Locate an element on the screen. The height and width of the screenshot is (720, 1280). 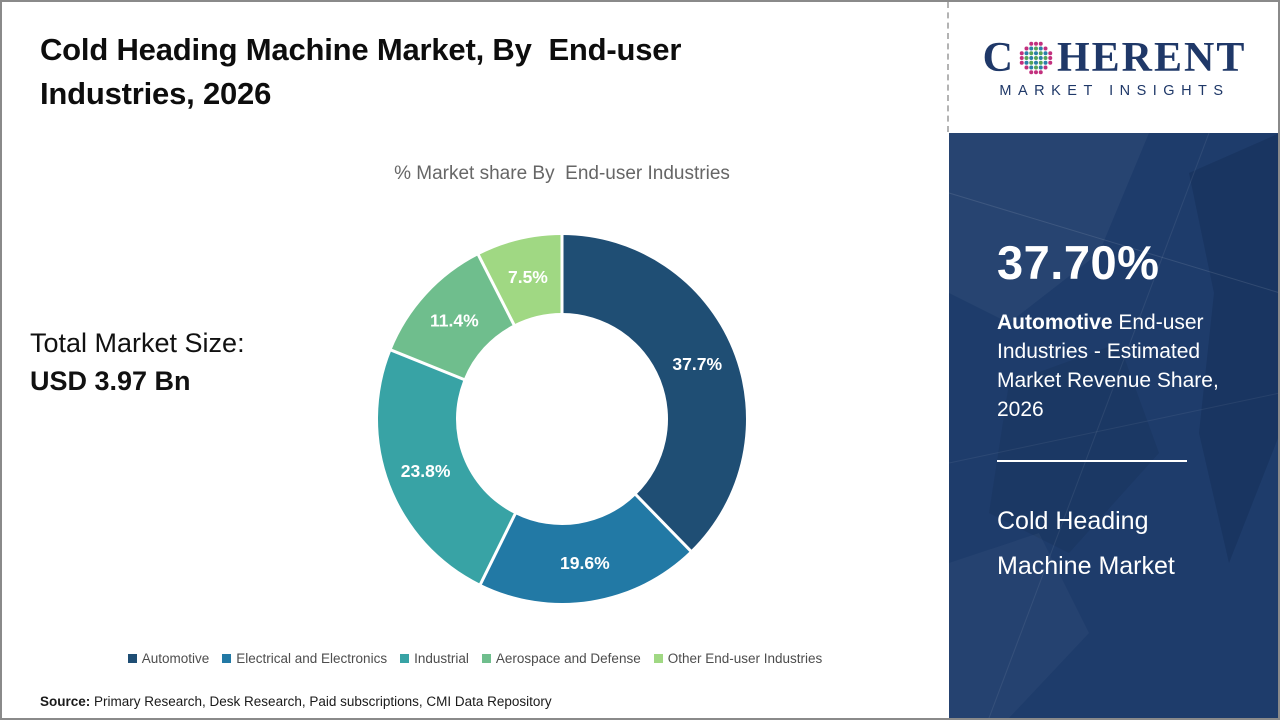
highlight-stat-value: 37.70% is located at coordinates (1078, 262).